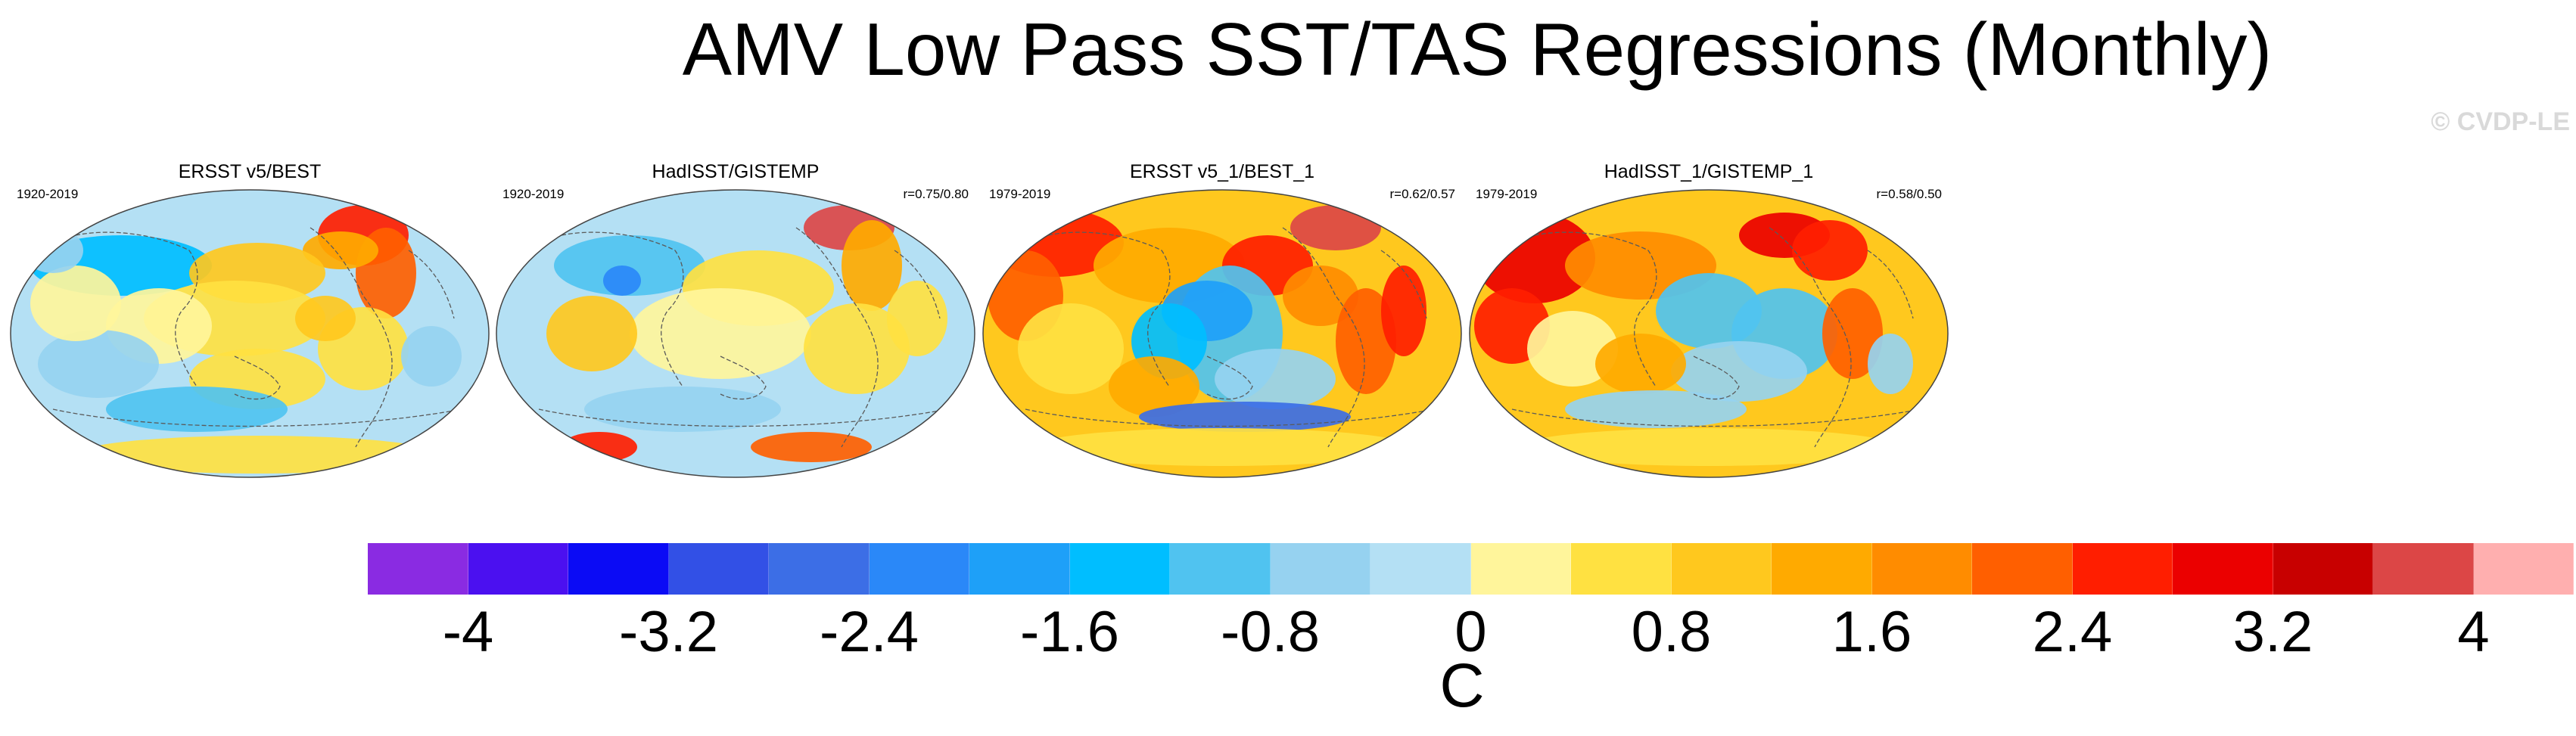 This screenshot has width=2576, height=736. What do you see at coordinates (870, 632) in the screenshot?
I see `colorbar-tick-label: -2.4` at bounding box center [870, 632].